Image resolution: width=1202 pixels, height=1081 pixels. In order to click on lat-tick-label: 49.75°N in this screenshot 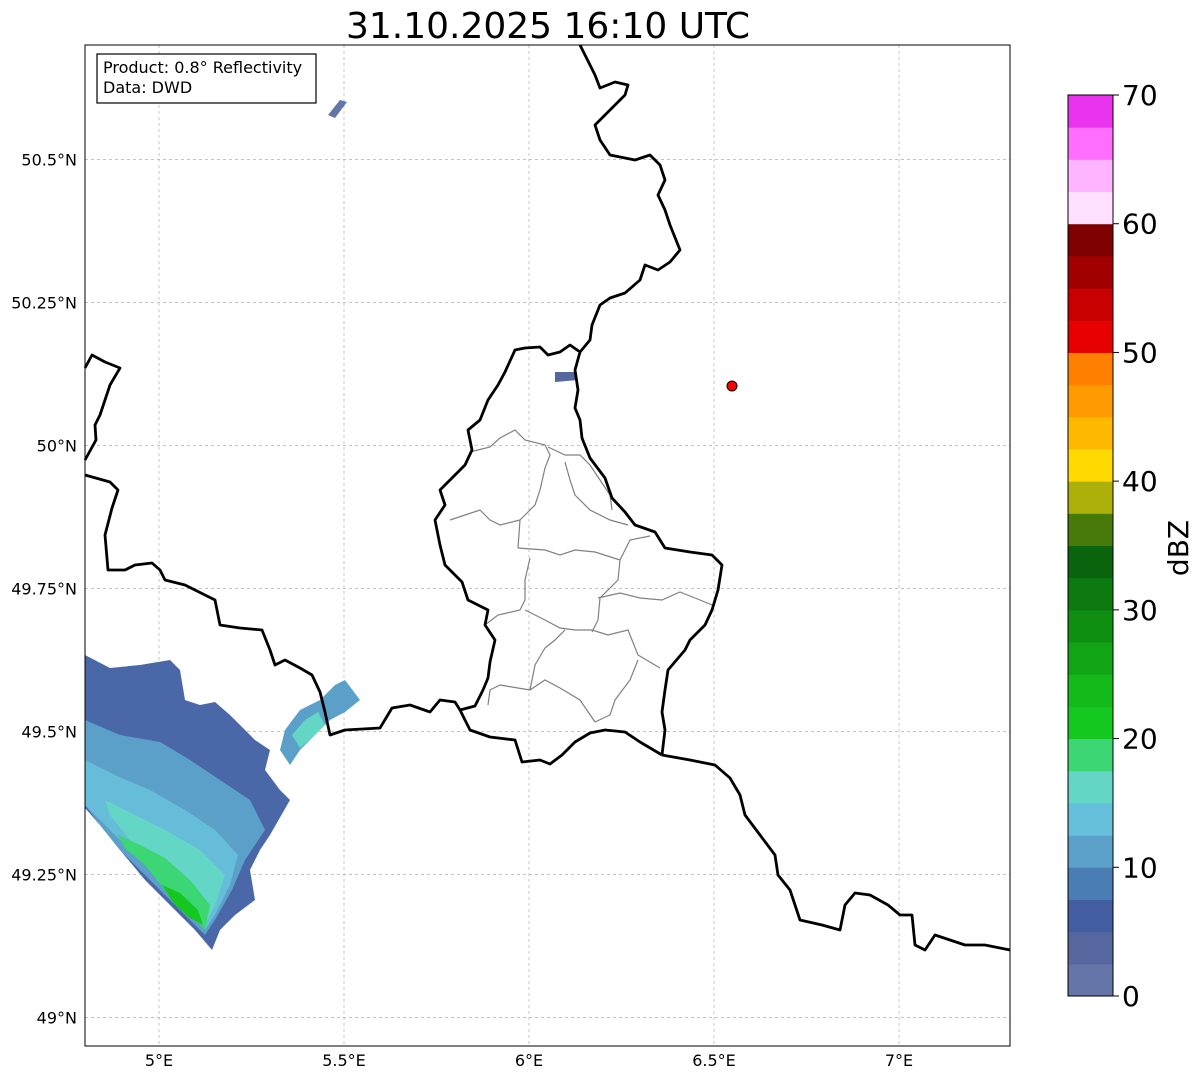, I will do `click(44, 588)`.